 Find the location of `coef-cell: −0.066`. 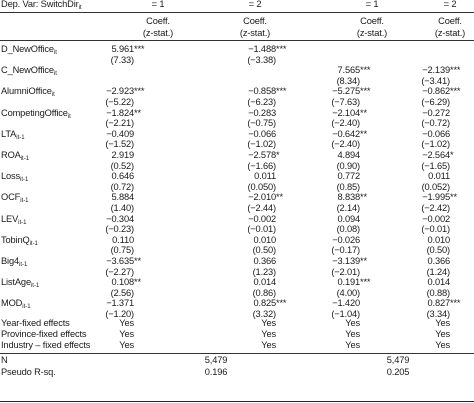

coef-cell: −0.066 is located at coordinates (436, 133).